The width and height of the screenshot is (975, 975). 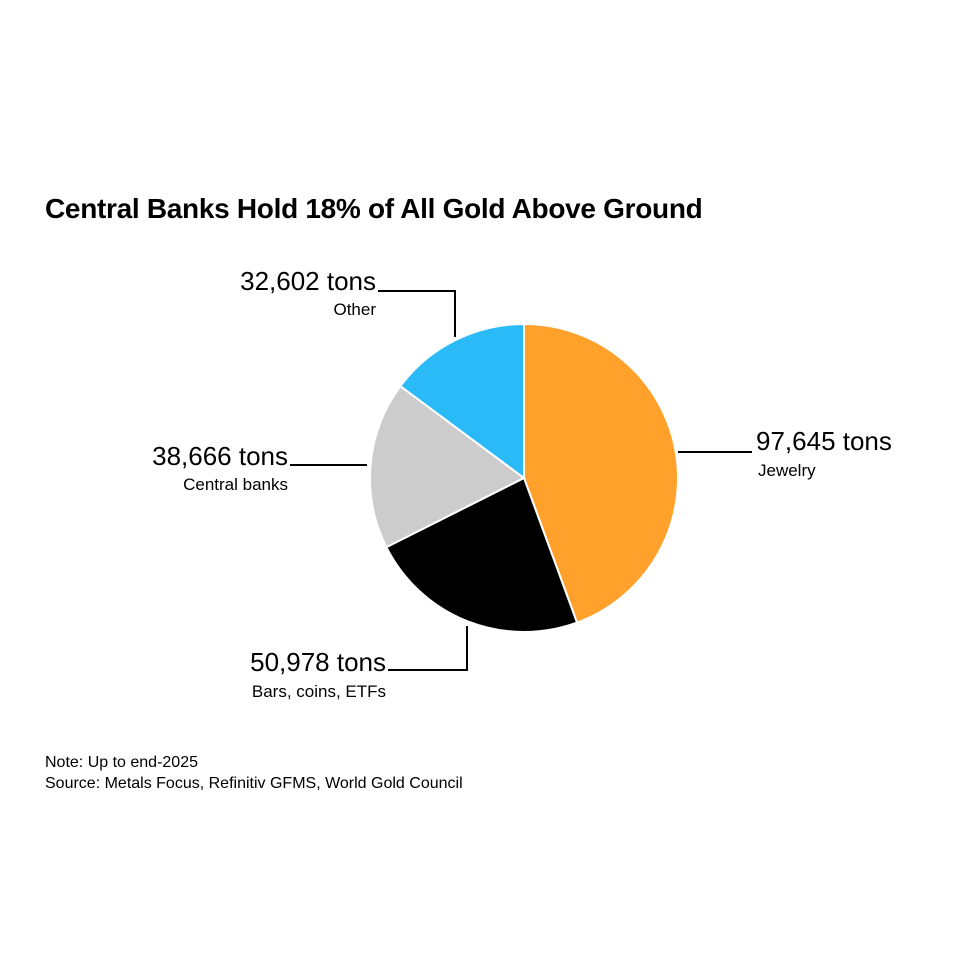 I want to click on value-label-bars-coins-etfs: 50,978 tons, so click(x=318, y=662).